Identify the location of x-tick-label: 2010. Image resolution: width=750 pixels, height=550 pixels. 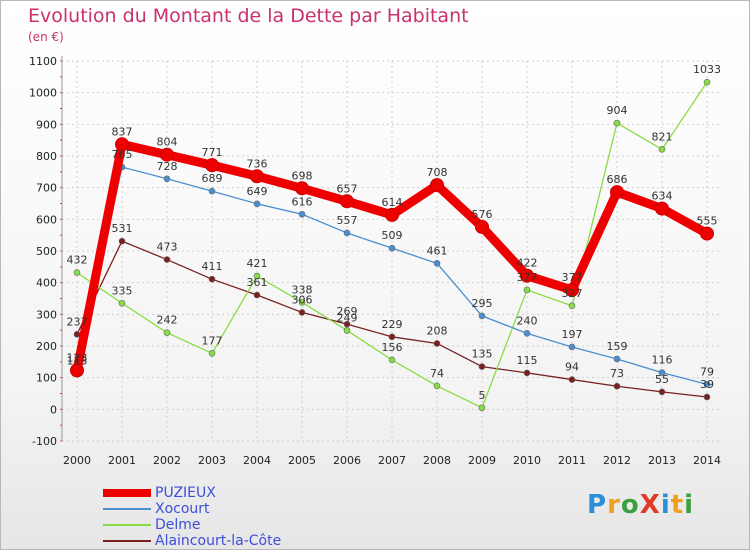
(527, 460).